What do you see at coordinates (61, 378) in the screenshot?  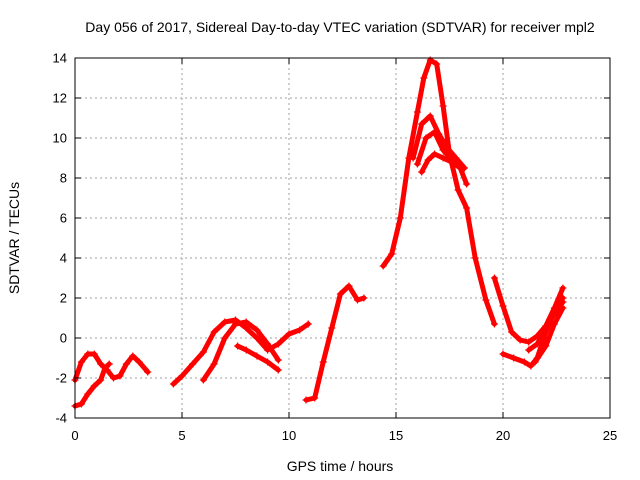 I see `y-tick-label: -2` at bounding box center [61, 378].